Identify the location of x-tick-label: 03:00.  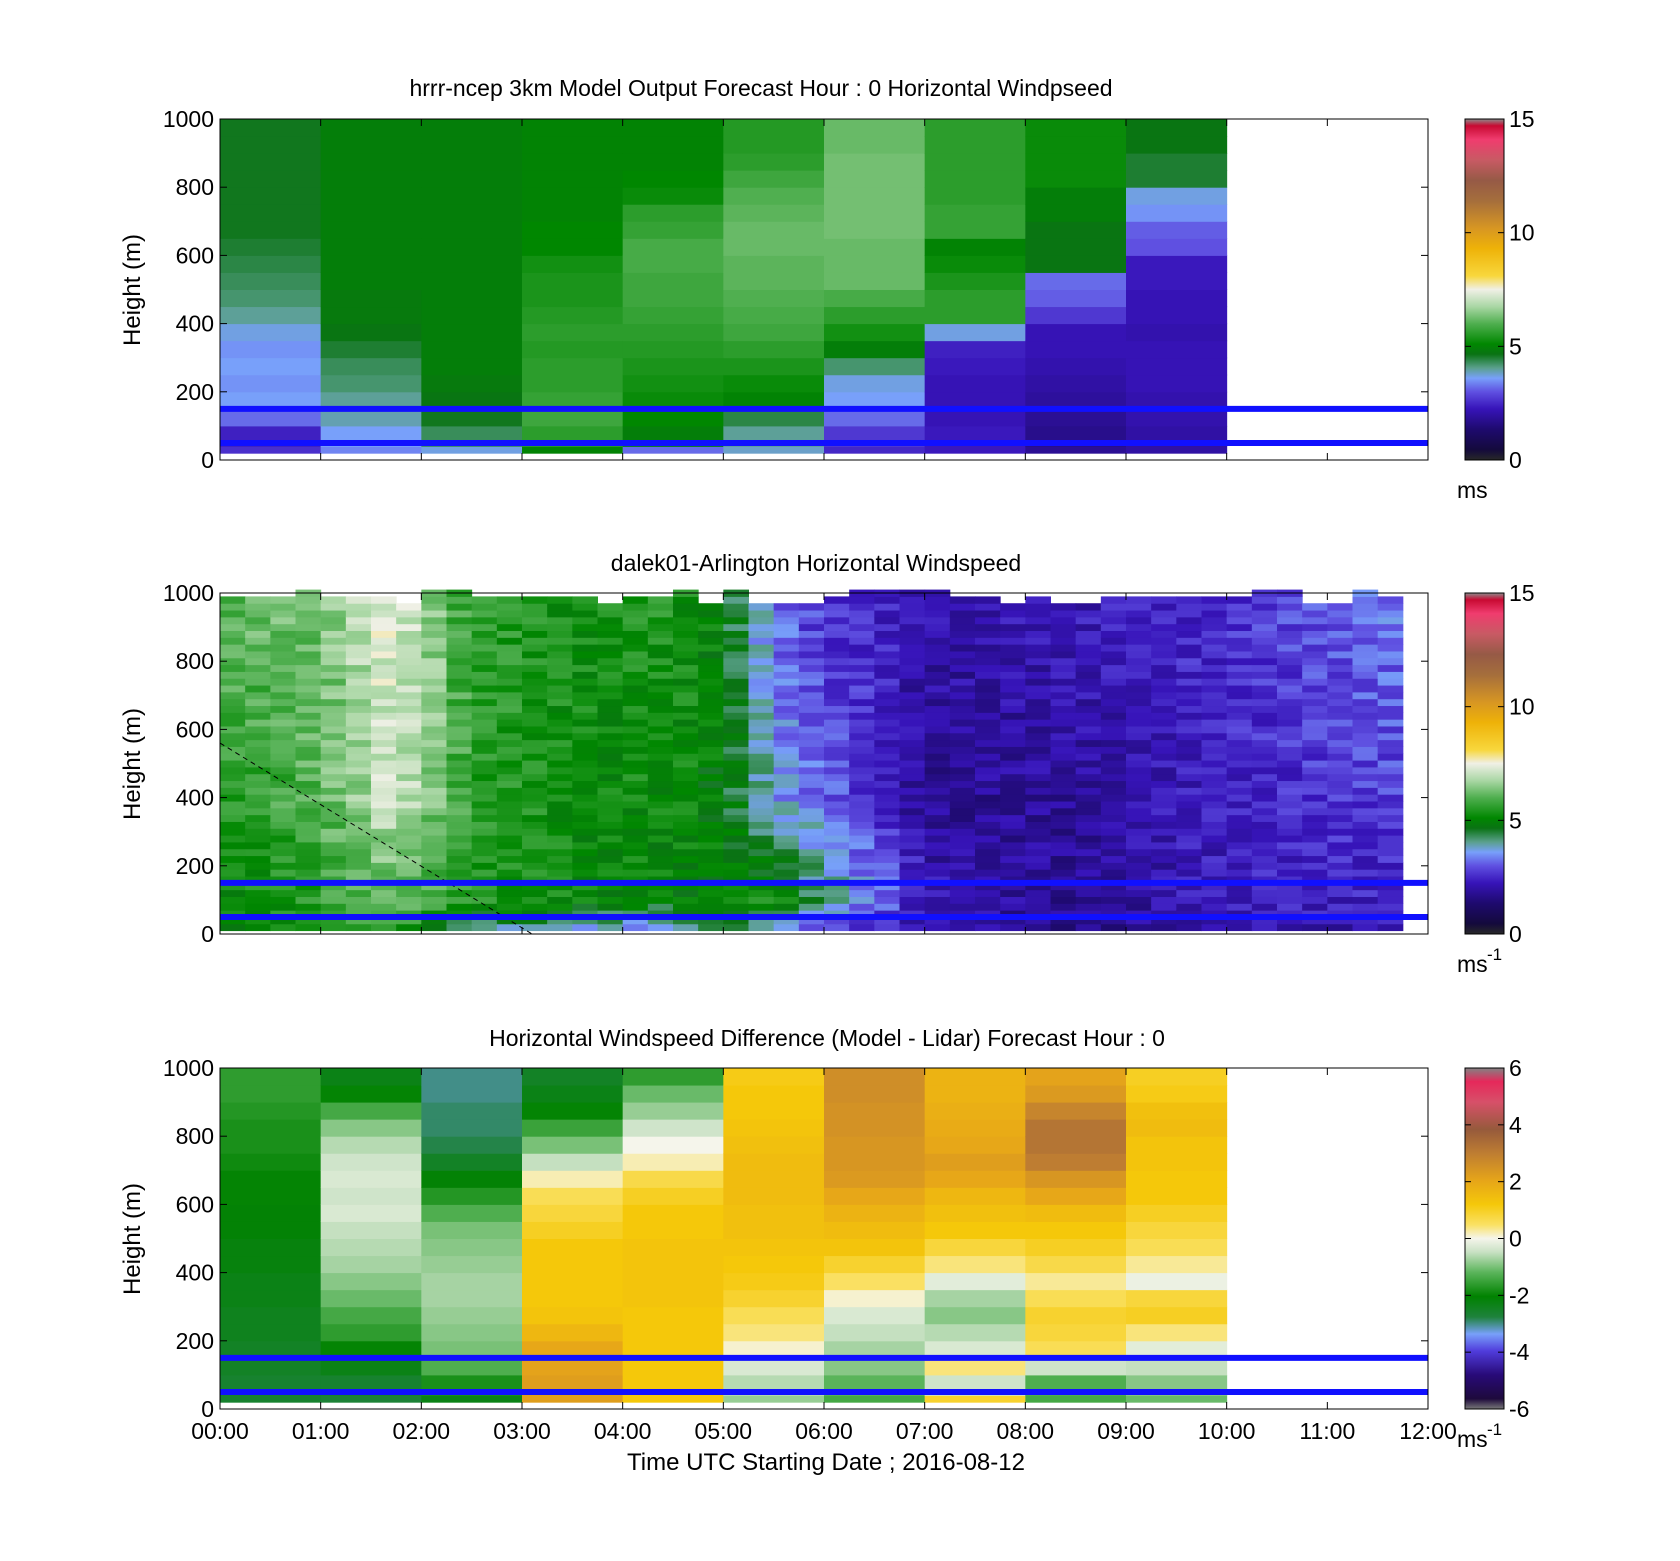
(522, 1431).